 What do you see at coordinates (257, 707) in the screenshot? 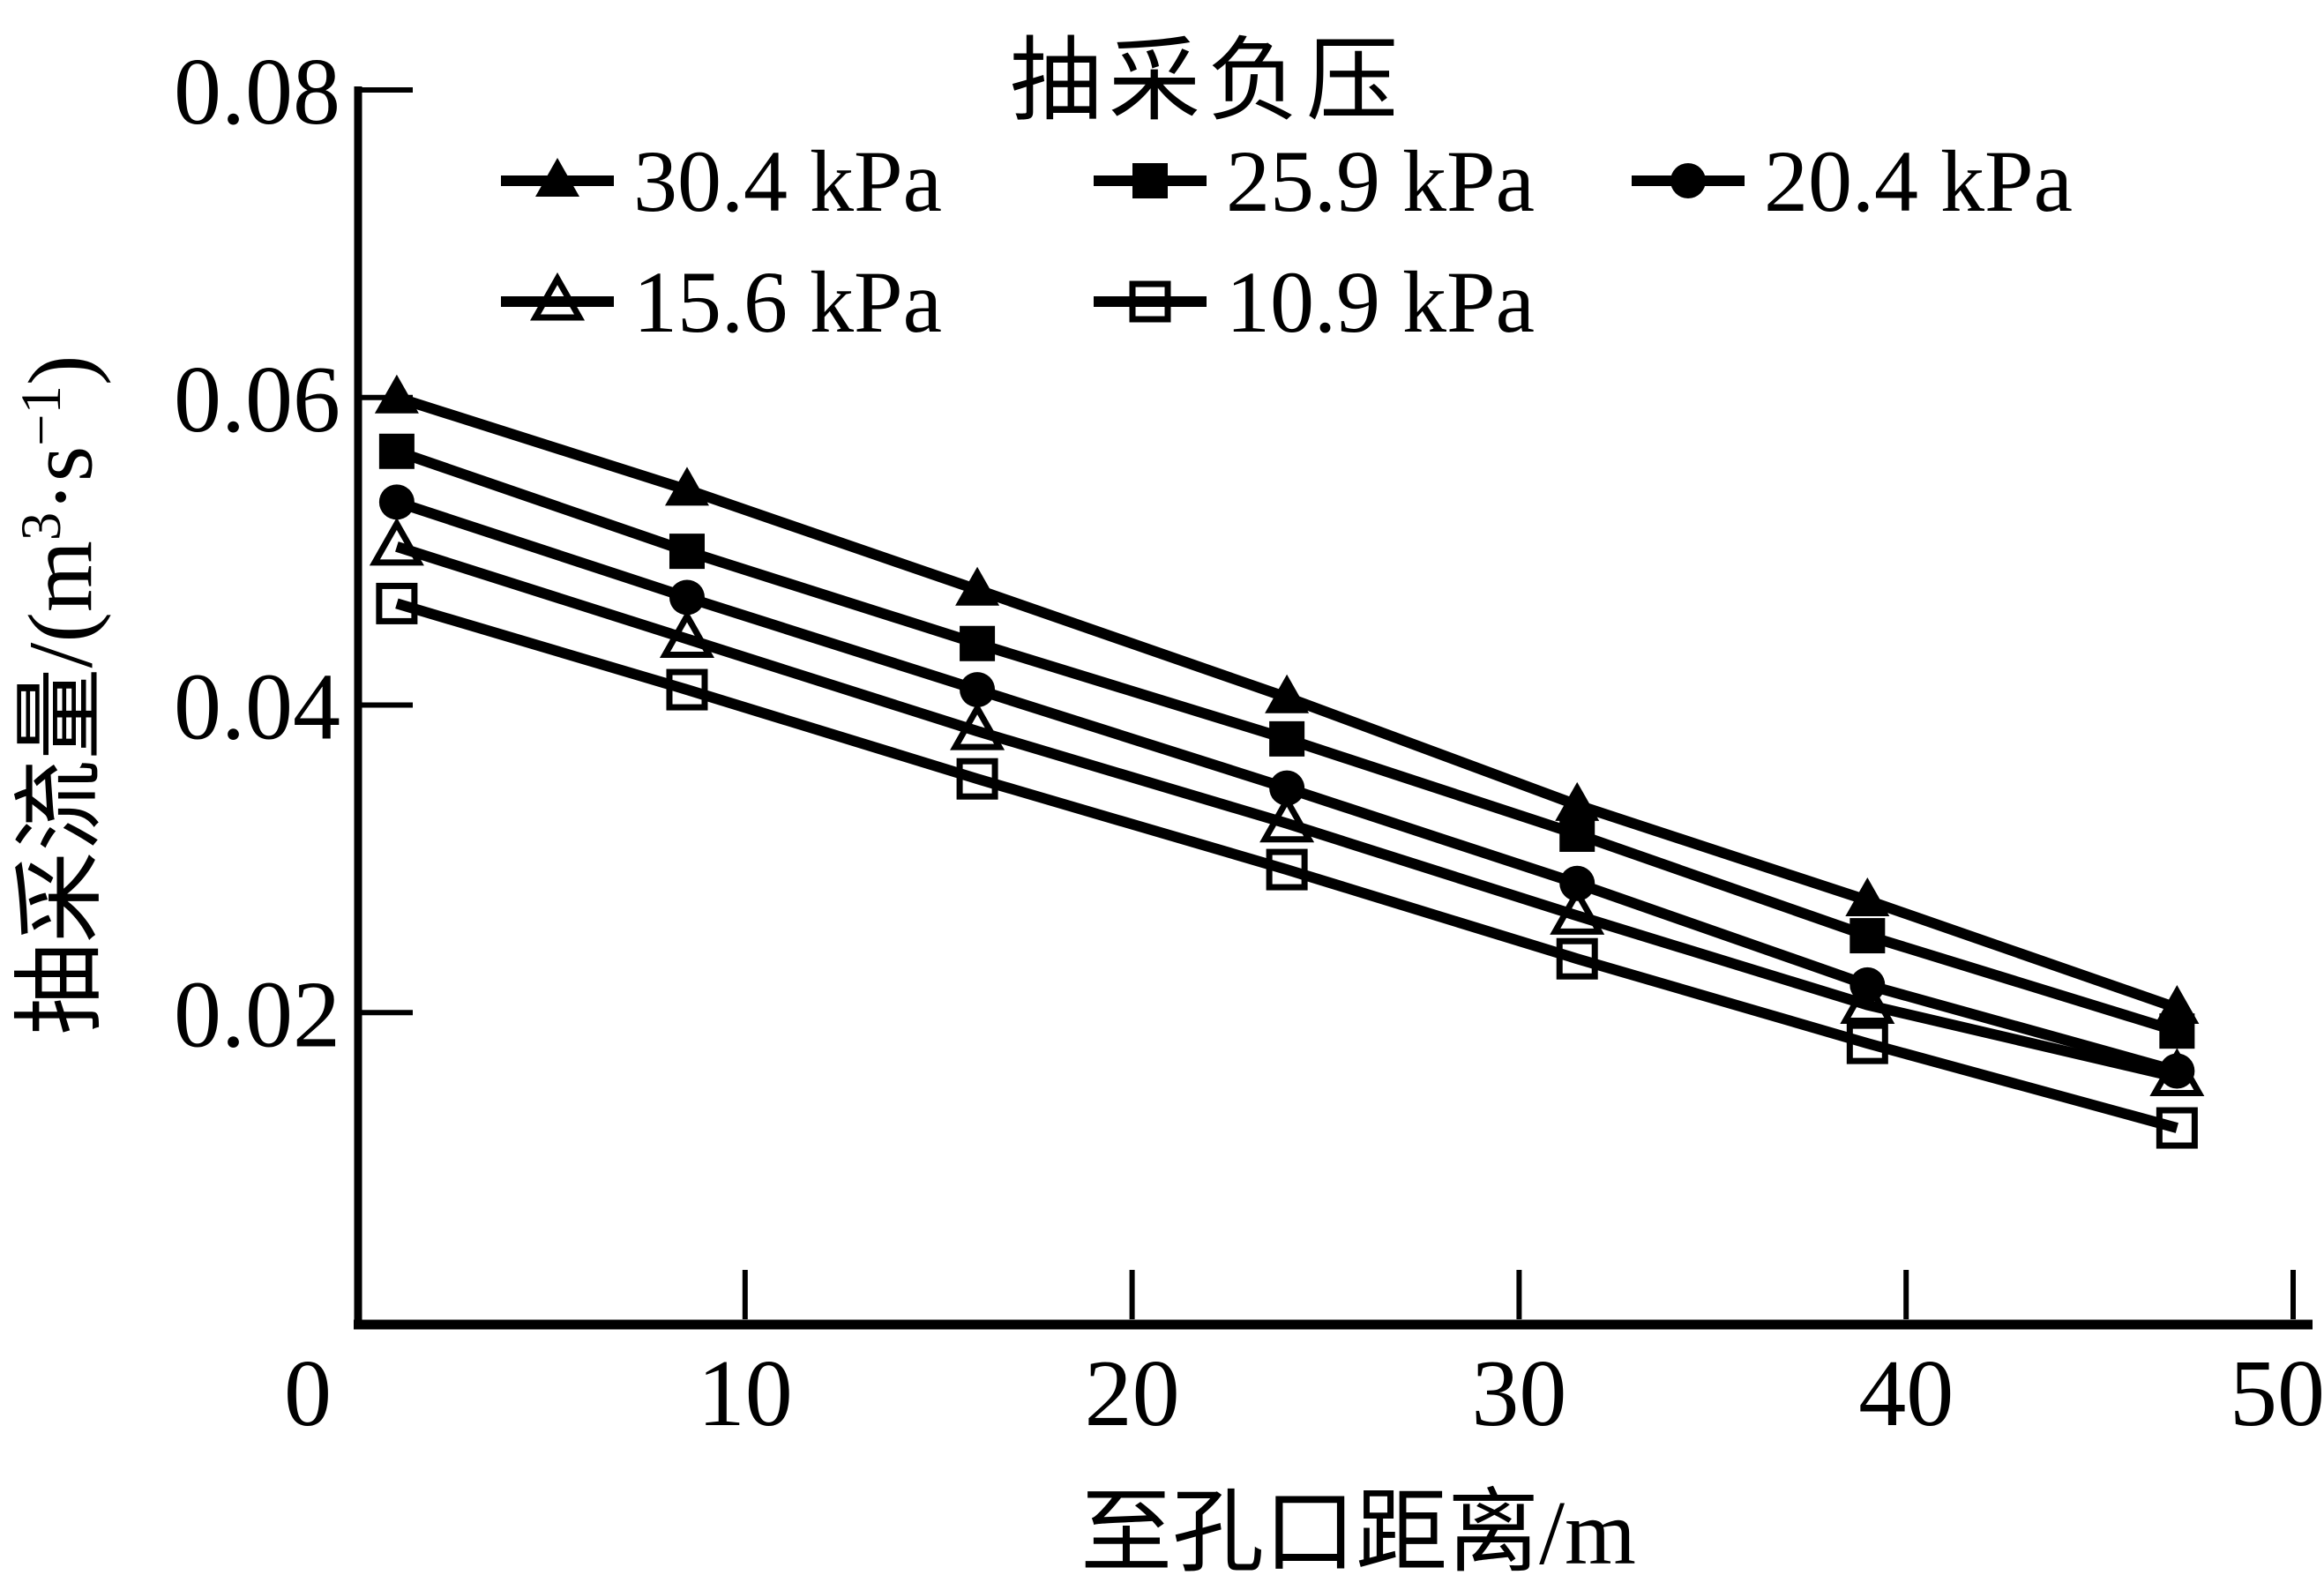
I see `y-tick-label: 0.04` at bounding box center [257, 707].